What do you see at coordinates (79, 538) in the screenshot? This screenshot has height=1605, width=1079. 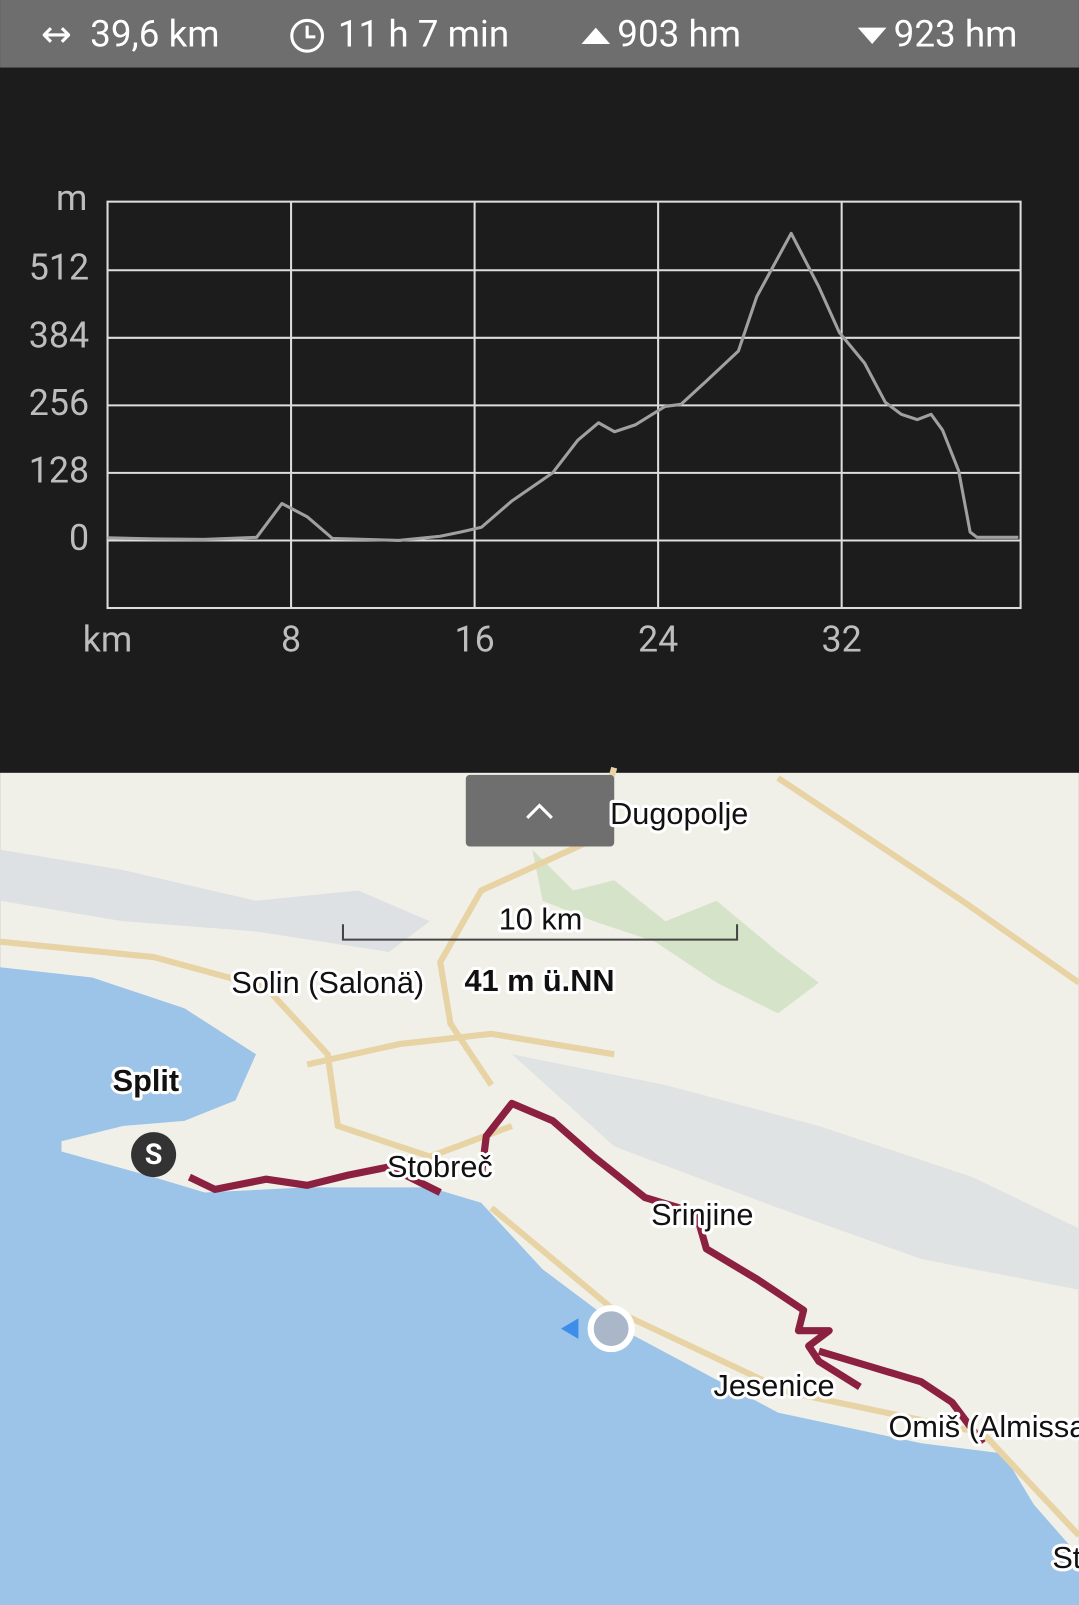 I see `y-tick-label: 0` at bounding box center [79, 538].